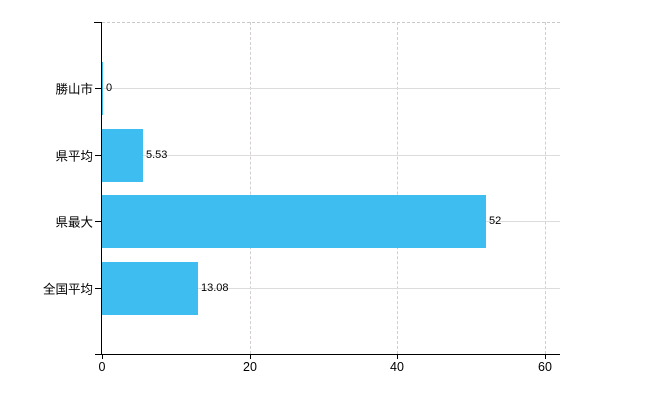 Image resolution: width=650 pixels, height=400 pixels. What do you see at coordinates (102, 367) in the screenshot?
I see `x-tick-label: 0` at bounding box center [102, 367].